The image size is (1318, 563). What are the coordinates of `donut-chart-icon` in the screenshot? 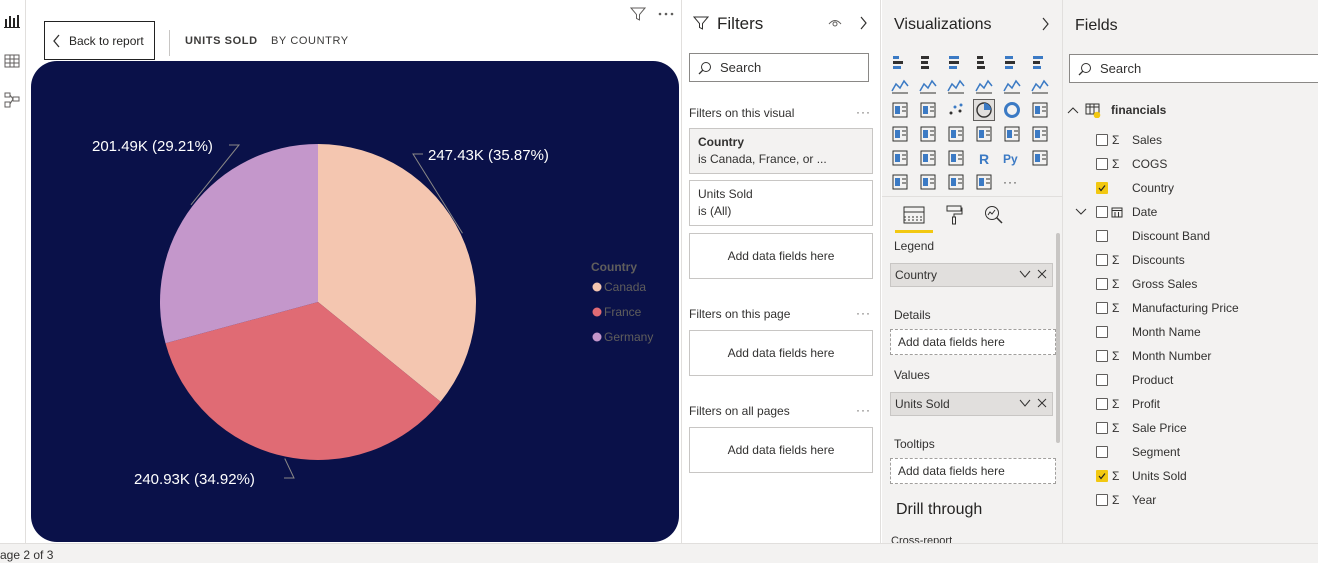 It's located at (1012, 110).